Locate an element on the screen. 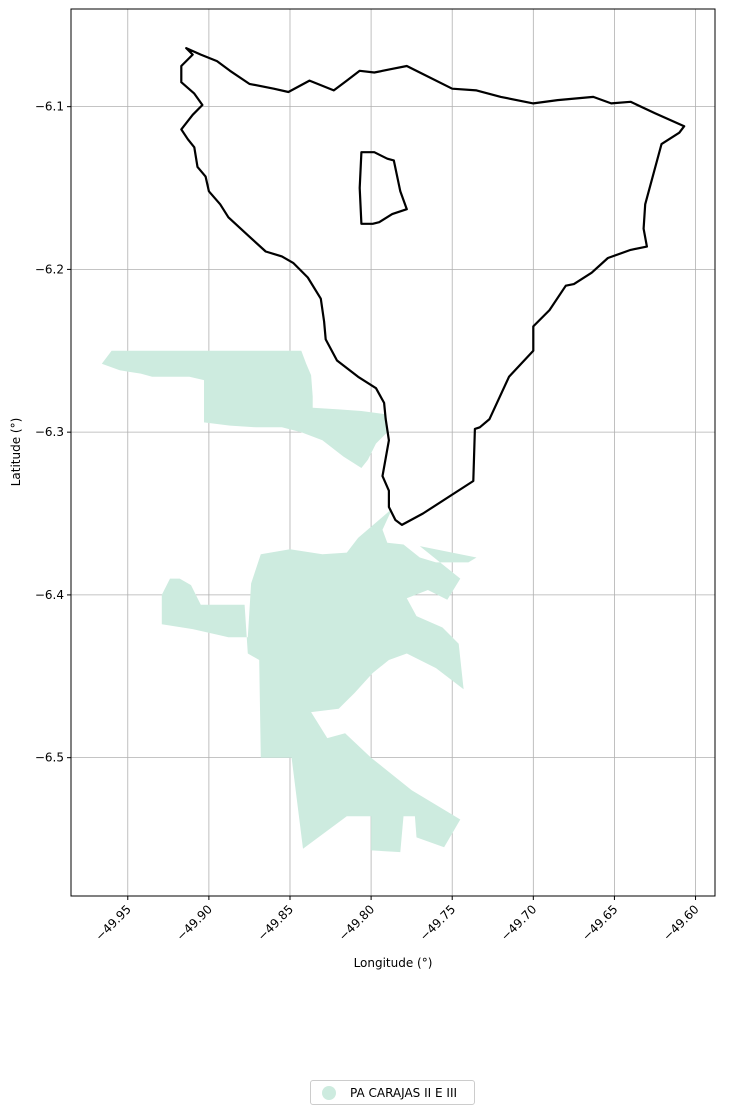 This screenshot has height=1114, width=730. x-tick-label-3: −49.80 is located at coordinates (356, 922).